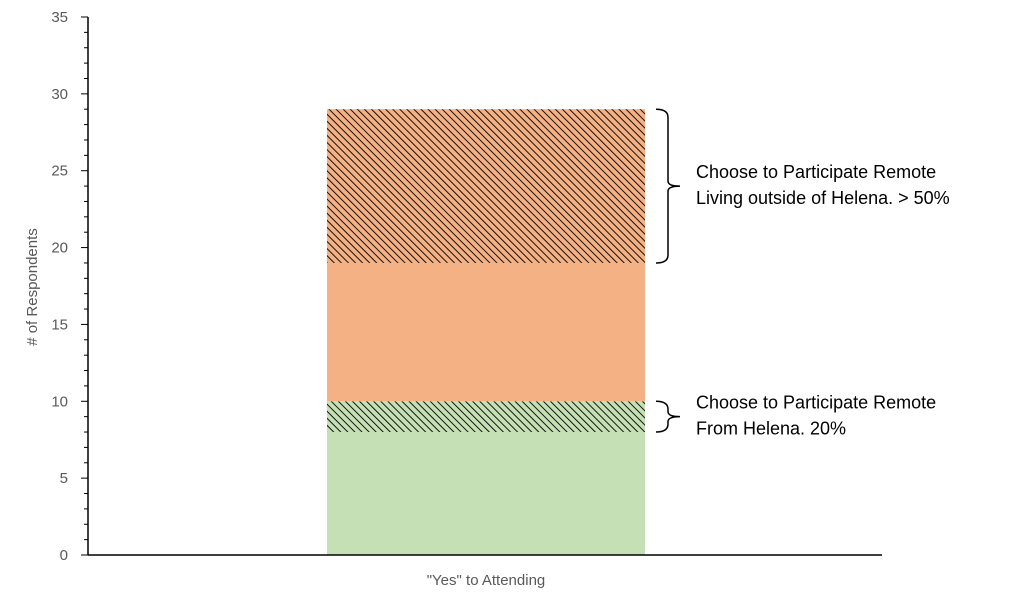  I want to click on bar-segment-4-hatch, so click(486, 186).